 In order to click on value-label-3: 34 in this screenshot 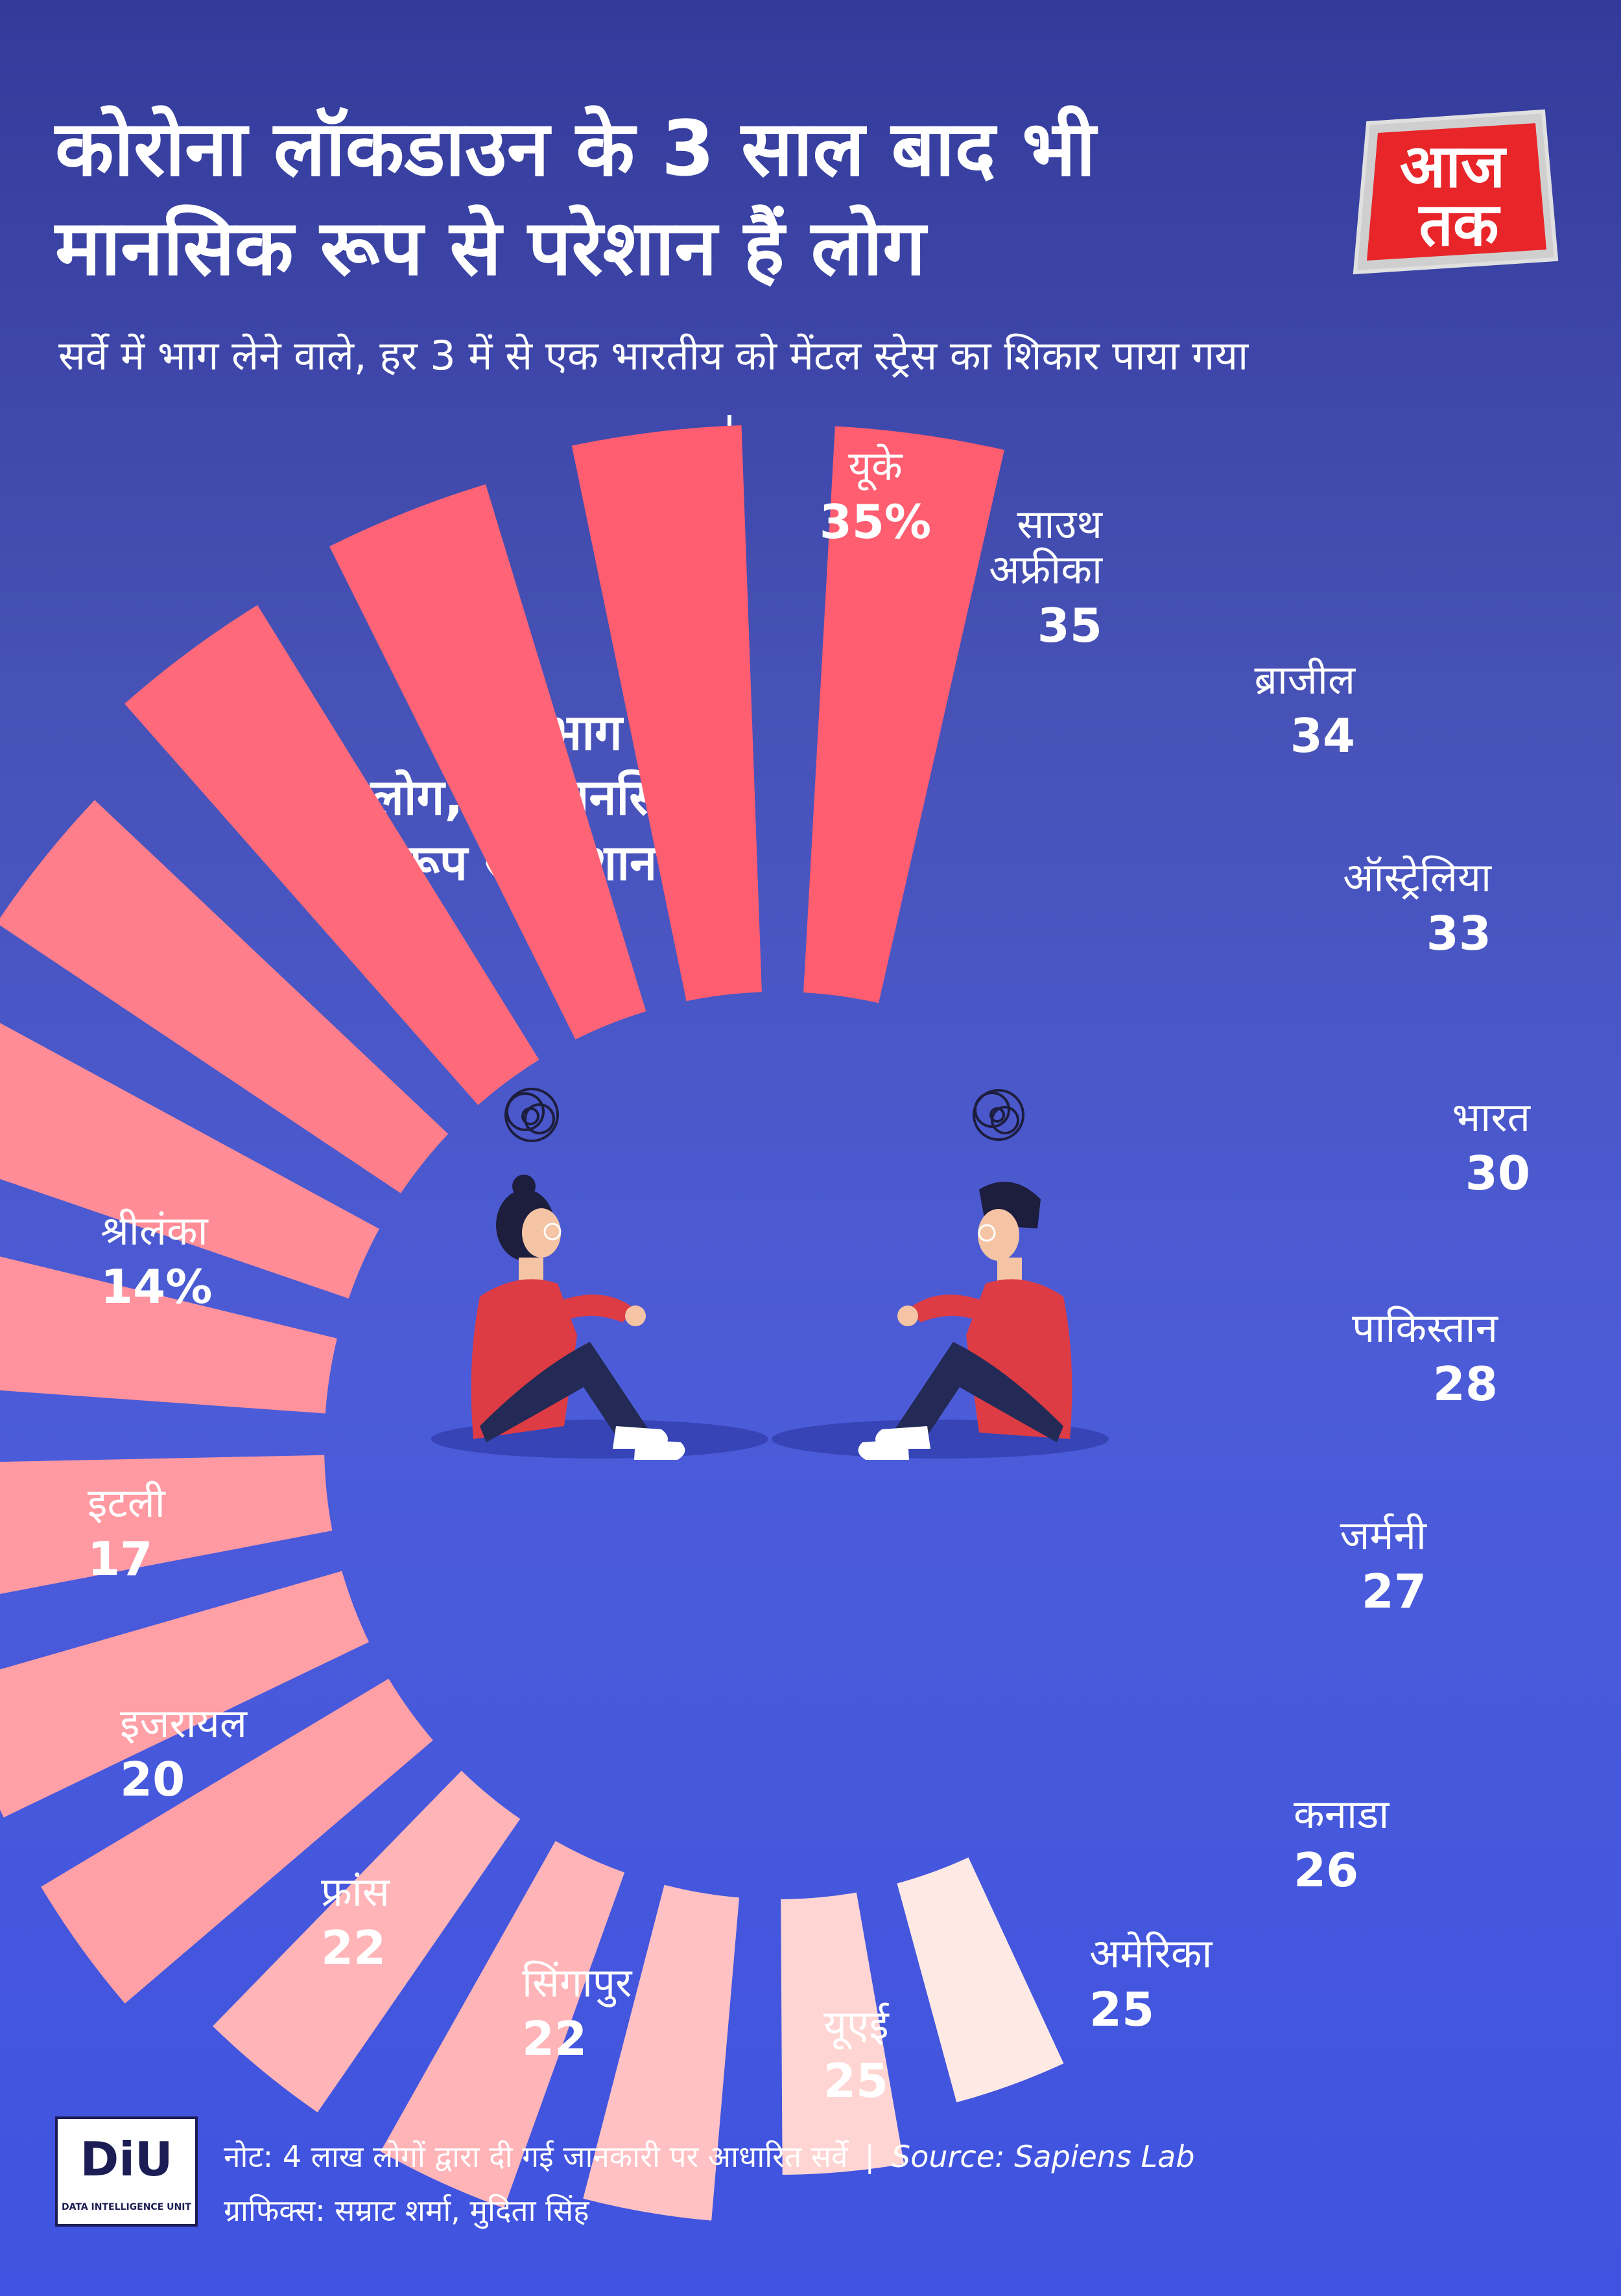, I will do `click(1322, 736)`.